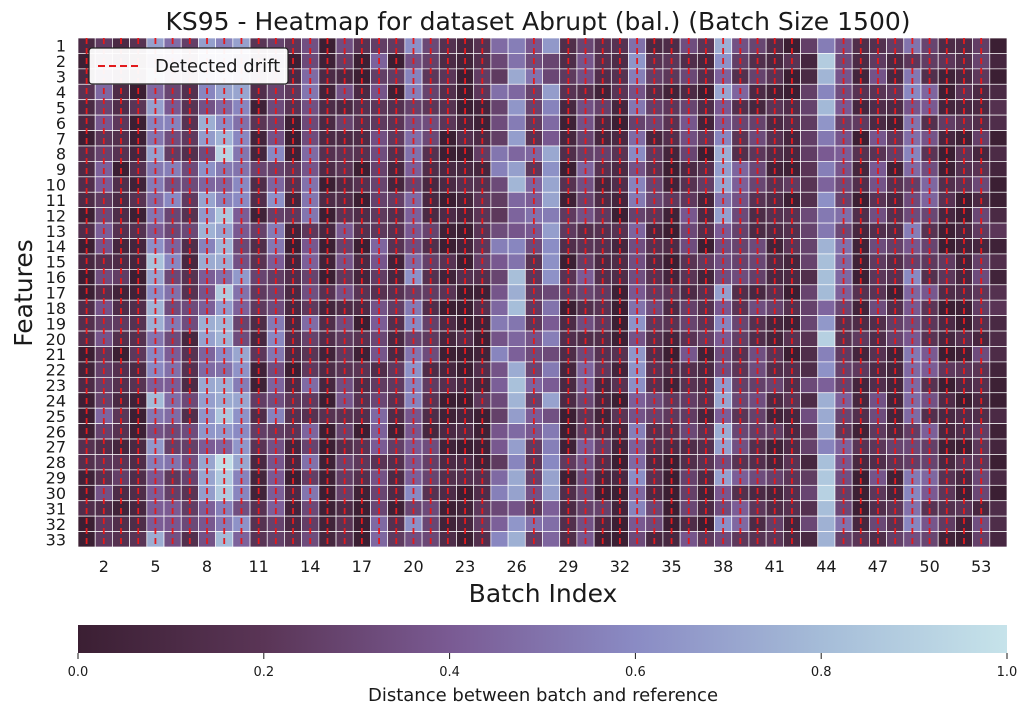 The height and width of the screenshot is (716, 1028). I want to click on y-tick-label: 5, so click(61, 107).